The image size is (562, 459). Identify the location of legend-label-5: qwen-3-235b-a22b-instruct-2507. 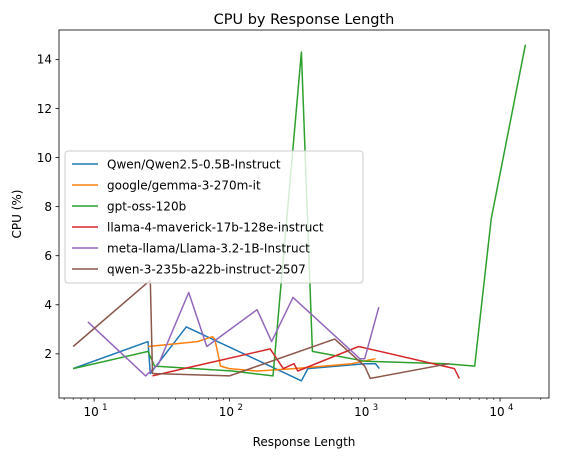
(206, 269).